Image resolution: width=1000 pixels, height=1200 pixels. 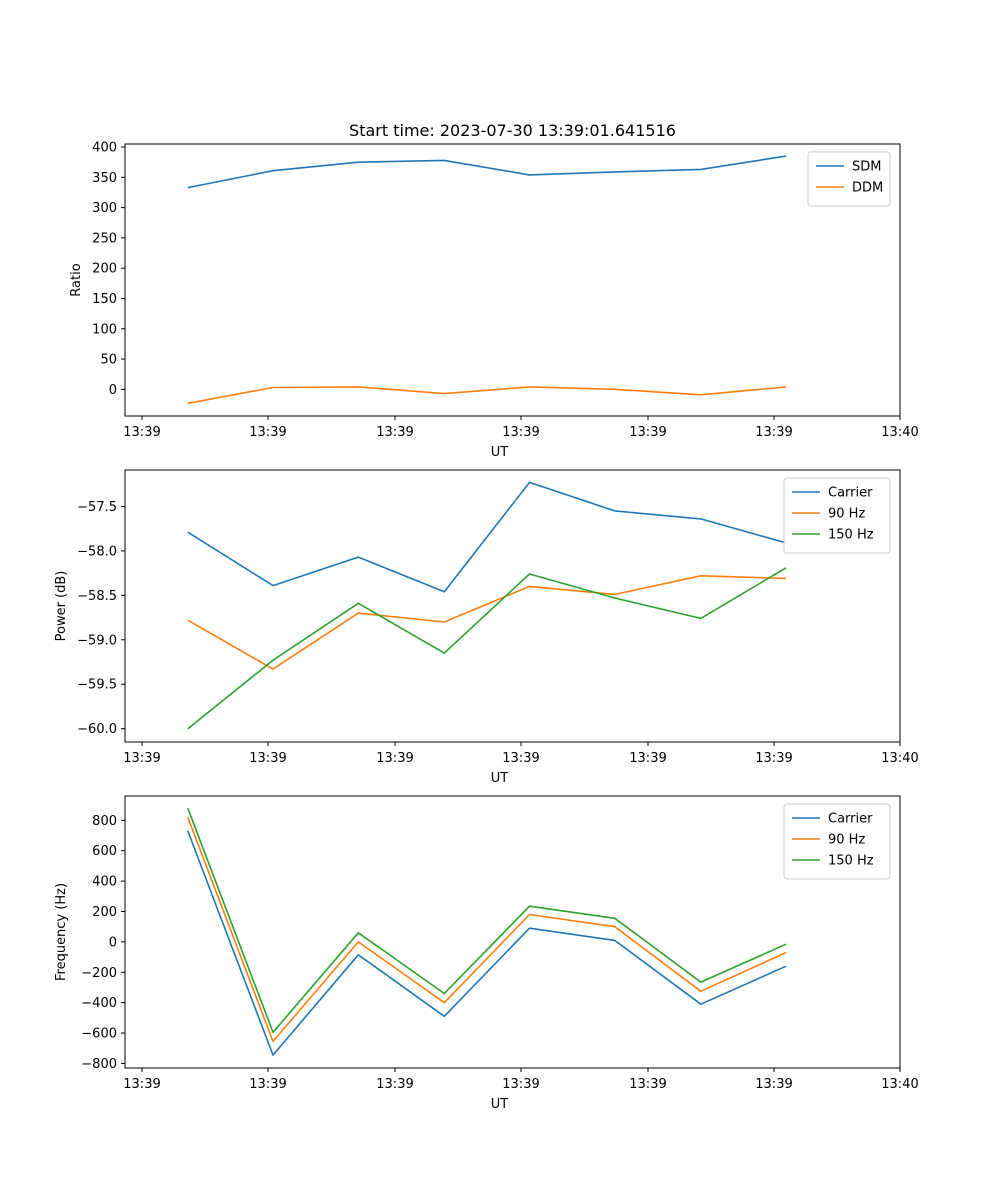 What do you see at coordinates (76, 279) in the screenshot?
I see `y-axis-label: Ratio` at bounding box center [76, 279].